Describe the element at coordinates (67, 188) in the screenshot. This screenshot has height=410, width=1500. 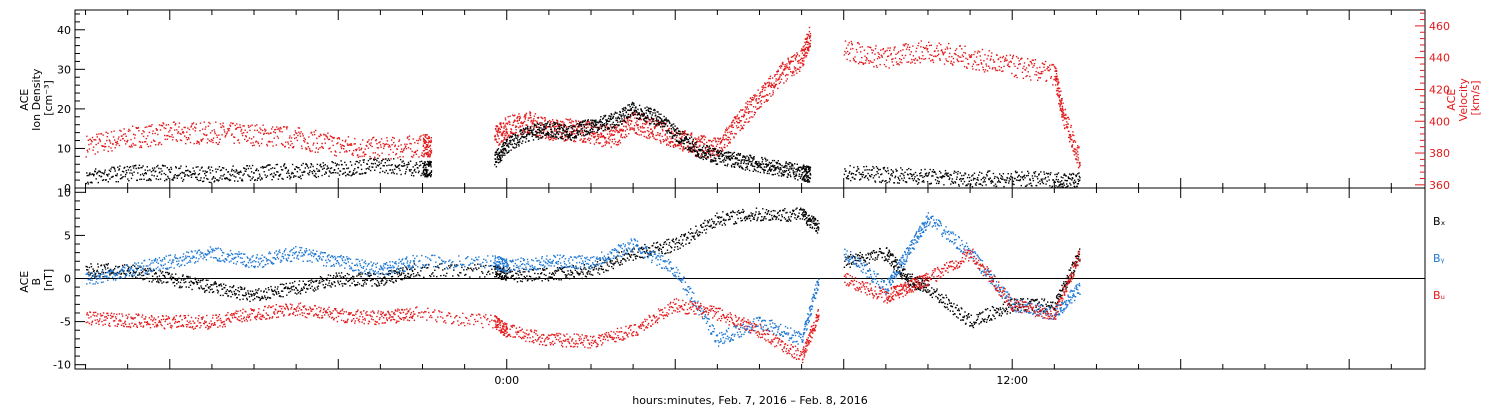
I see `y-tick-label: 0` at that location.